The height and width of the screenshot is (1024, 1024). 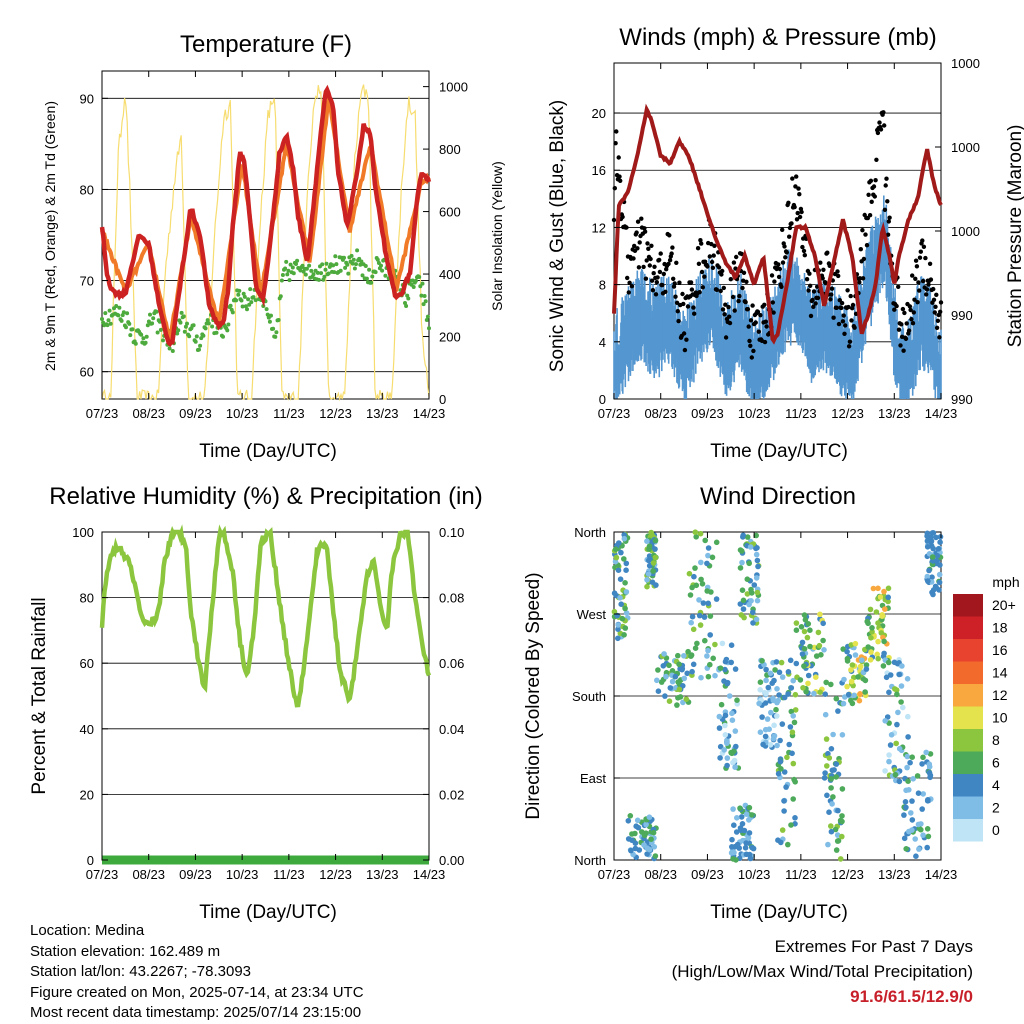 I want to click on pressure-ytick-right-label: 990, so click(x=962, y=399).